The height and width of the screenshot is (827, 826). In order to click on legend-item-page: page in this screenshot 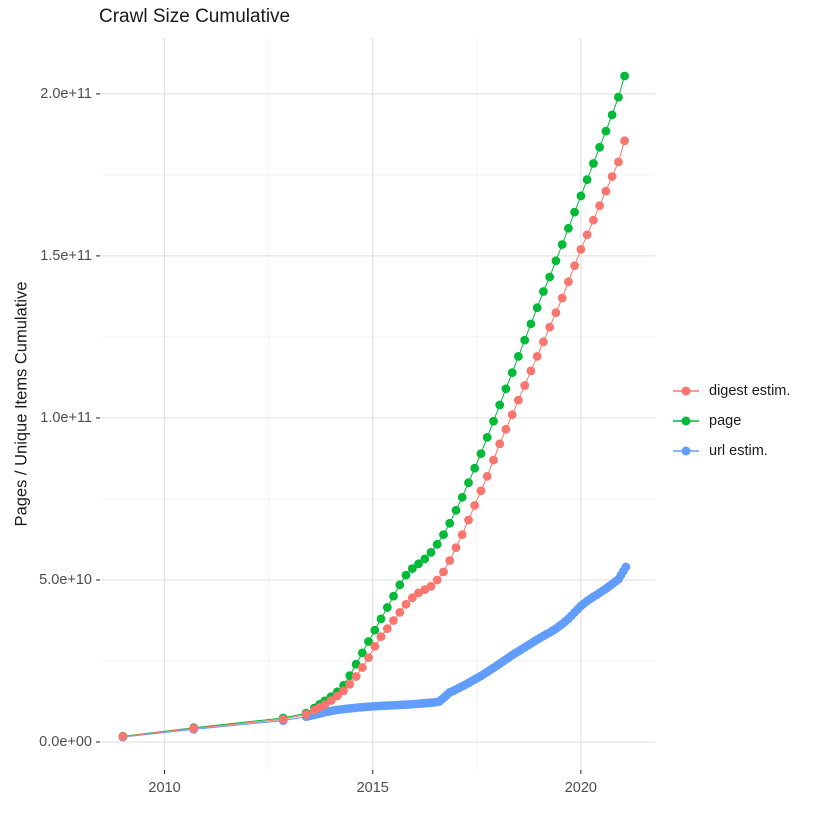, I will do `click(731, 421)`.